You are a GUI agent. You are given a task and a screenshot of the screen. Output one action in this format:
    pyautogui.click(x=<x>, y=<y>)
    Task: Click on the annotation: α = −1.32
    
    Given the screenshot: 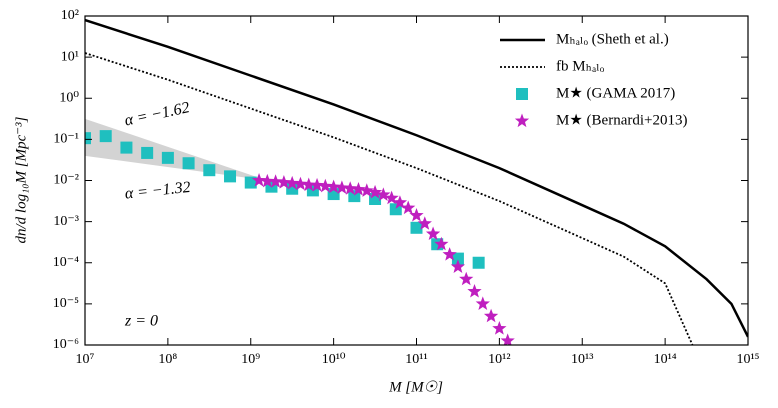 What is the action you would take?
    pyautogui.click(x=157, y=191)
    